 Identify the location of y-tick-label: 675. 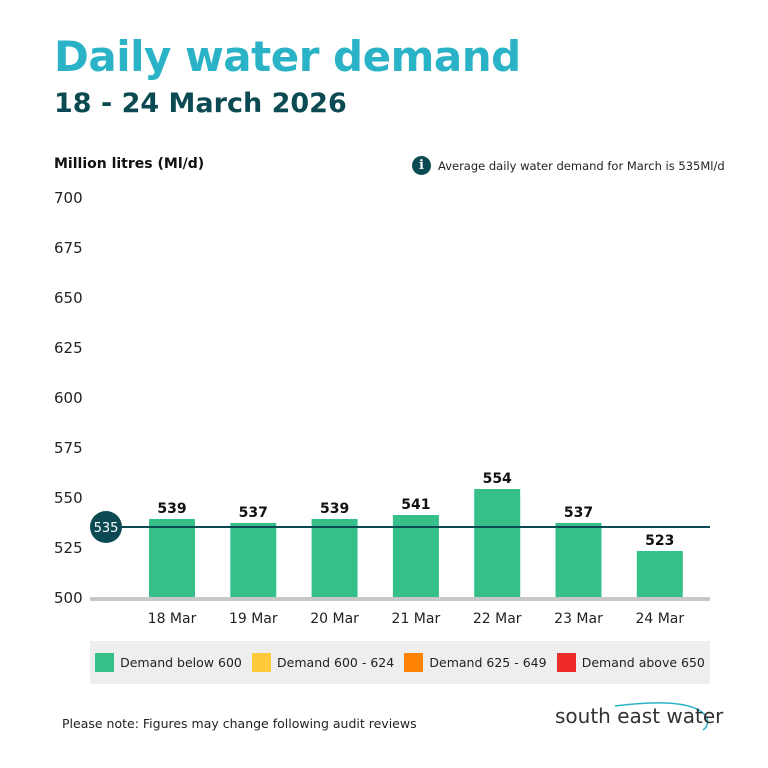
(68, 248).